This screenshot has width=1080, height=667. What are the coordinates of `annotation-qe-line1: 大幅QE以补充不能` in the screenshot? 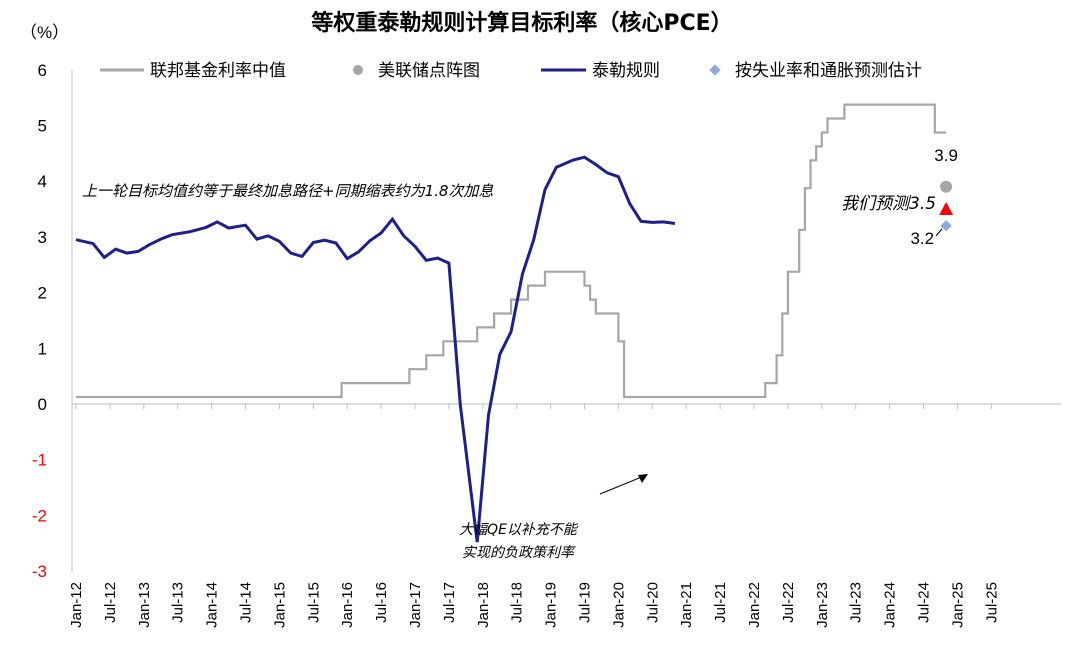 It's located at (519, 530).